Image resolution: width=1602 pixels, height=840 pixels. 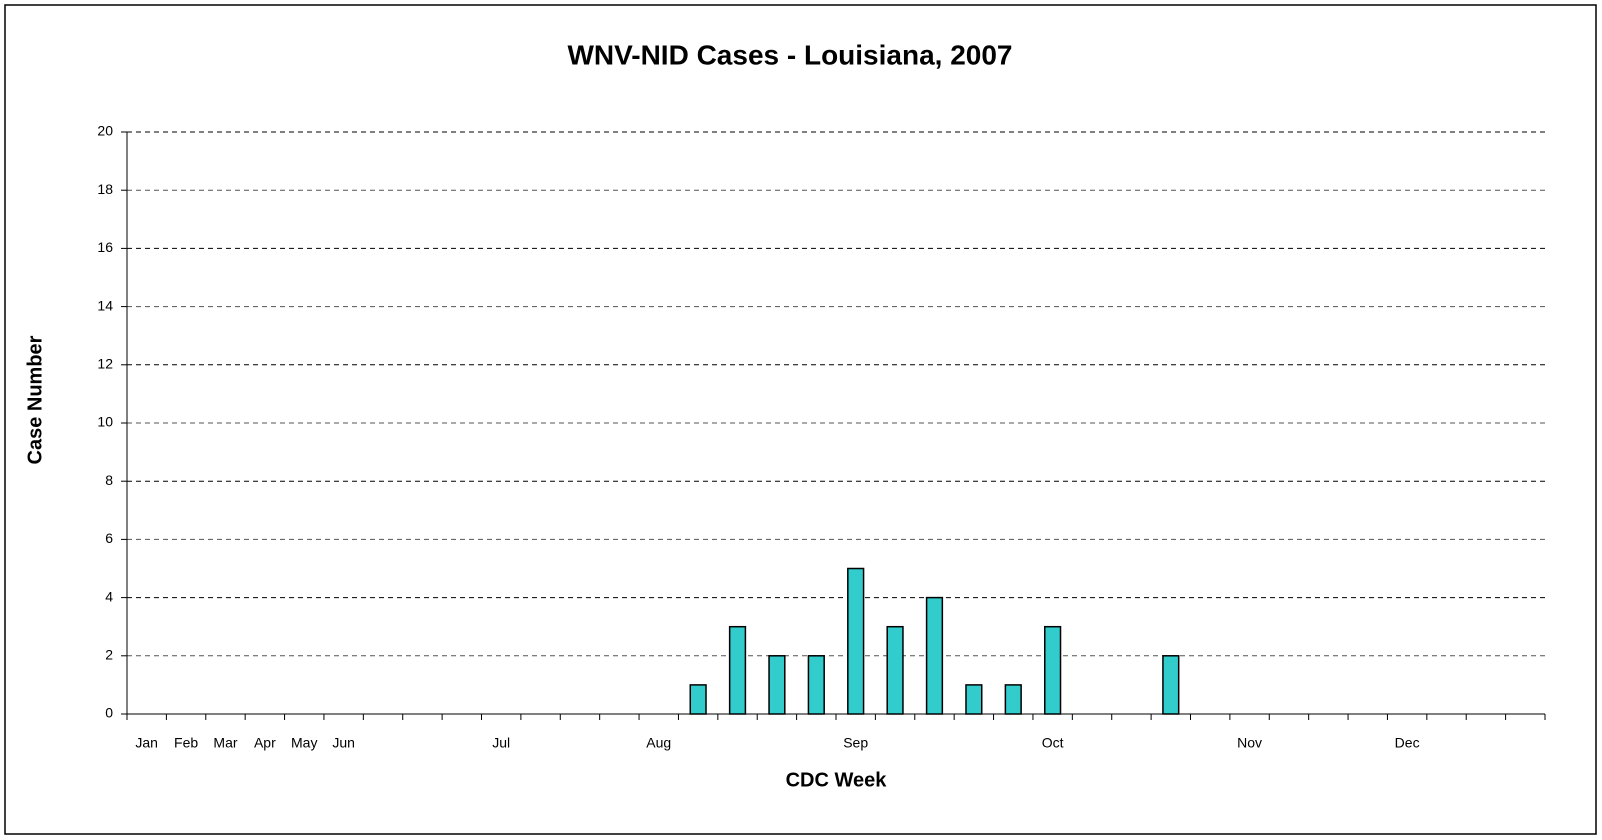 I want to click on x-tick-label: Aug, so click(x=658, y=743).